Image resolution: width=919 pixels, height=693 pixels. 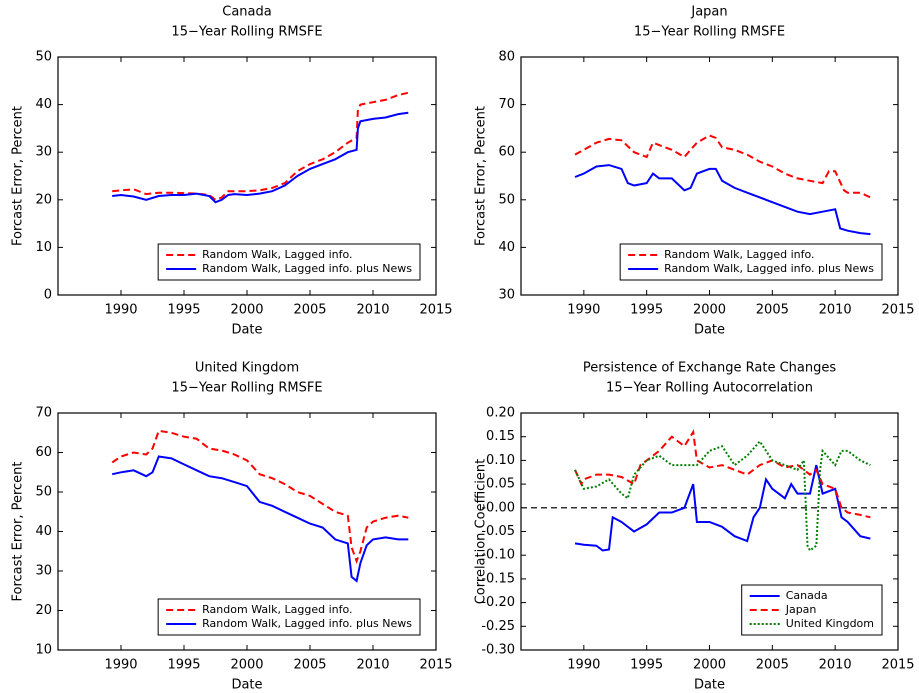 What do you see at coordinates (498, 578) in the screenshot?
I see `y-tick-label: -0.15` at bounding box center [498, 578].